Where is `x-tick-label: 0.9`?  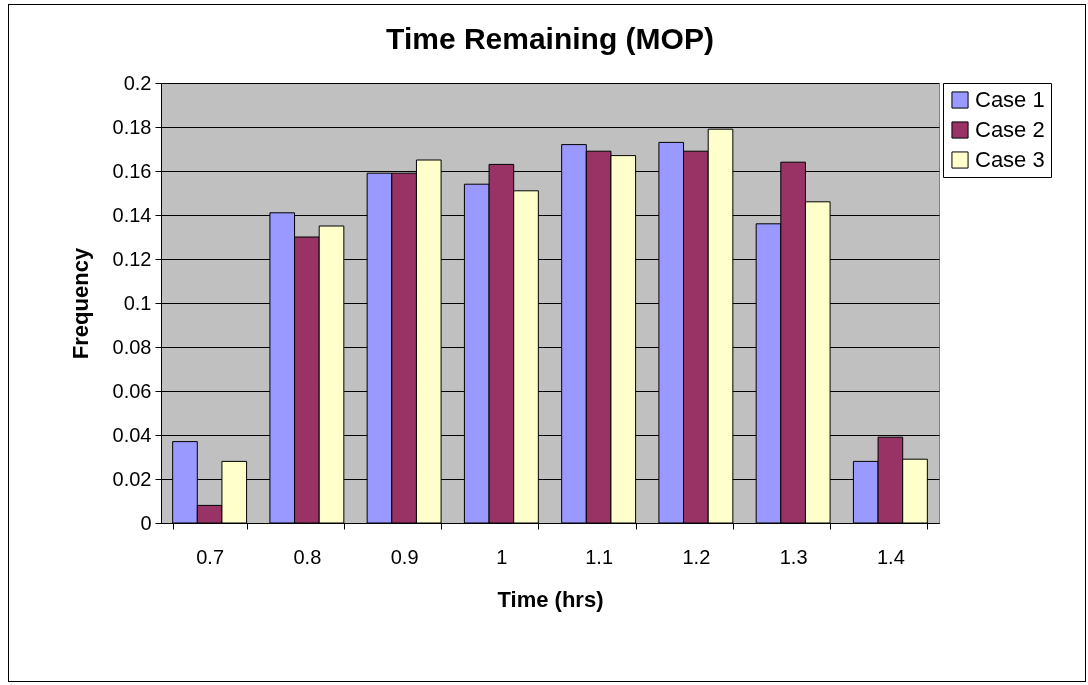
x-tick-label: 0.9 is located at coordinates (404, 556).